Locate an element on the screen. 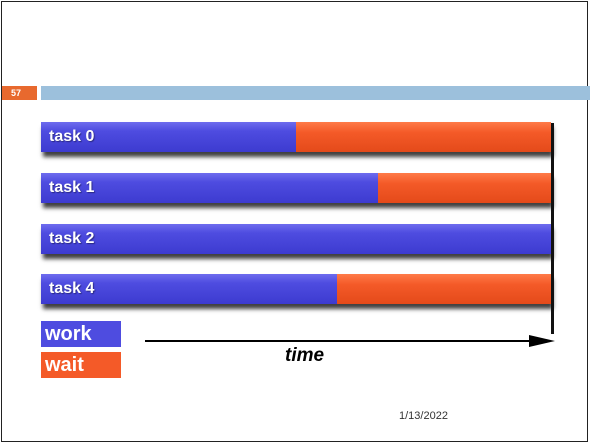 The height and width of the screenshot is (445, 591). task-bar-2: task 2 is located at coordinates (296, 239).